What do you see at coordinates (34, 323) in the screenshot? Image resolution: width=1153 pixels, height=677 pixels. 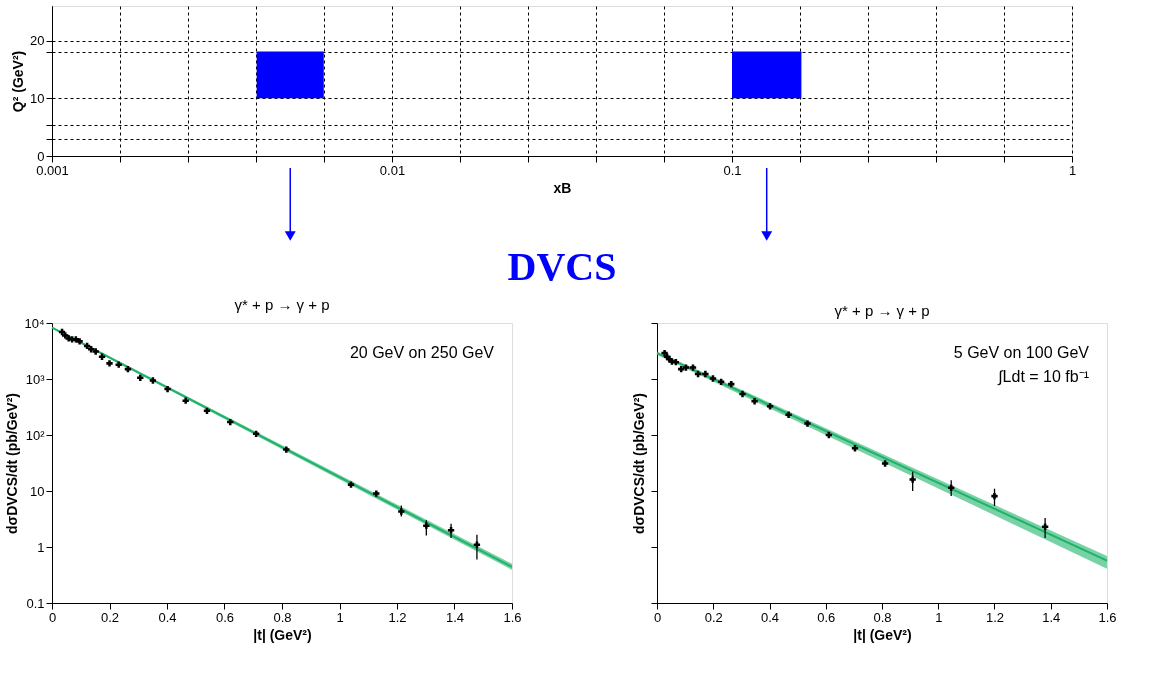 I see `y-tick-label: 10⁴` at bounding box center [34, 323].